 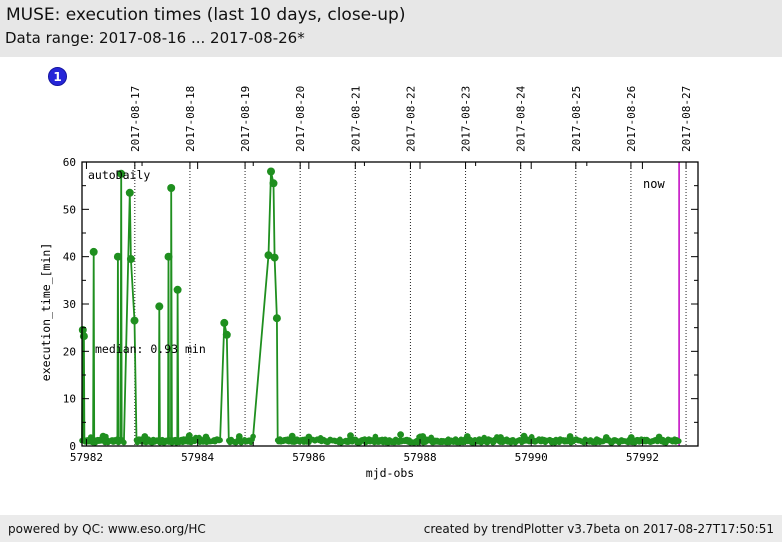 What do you see at coordinates (72, 446) in the screenshot?
I see `y-tick-label: 0` at bounding box center [72, 446].